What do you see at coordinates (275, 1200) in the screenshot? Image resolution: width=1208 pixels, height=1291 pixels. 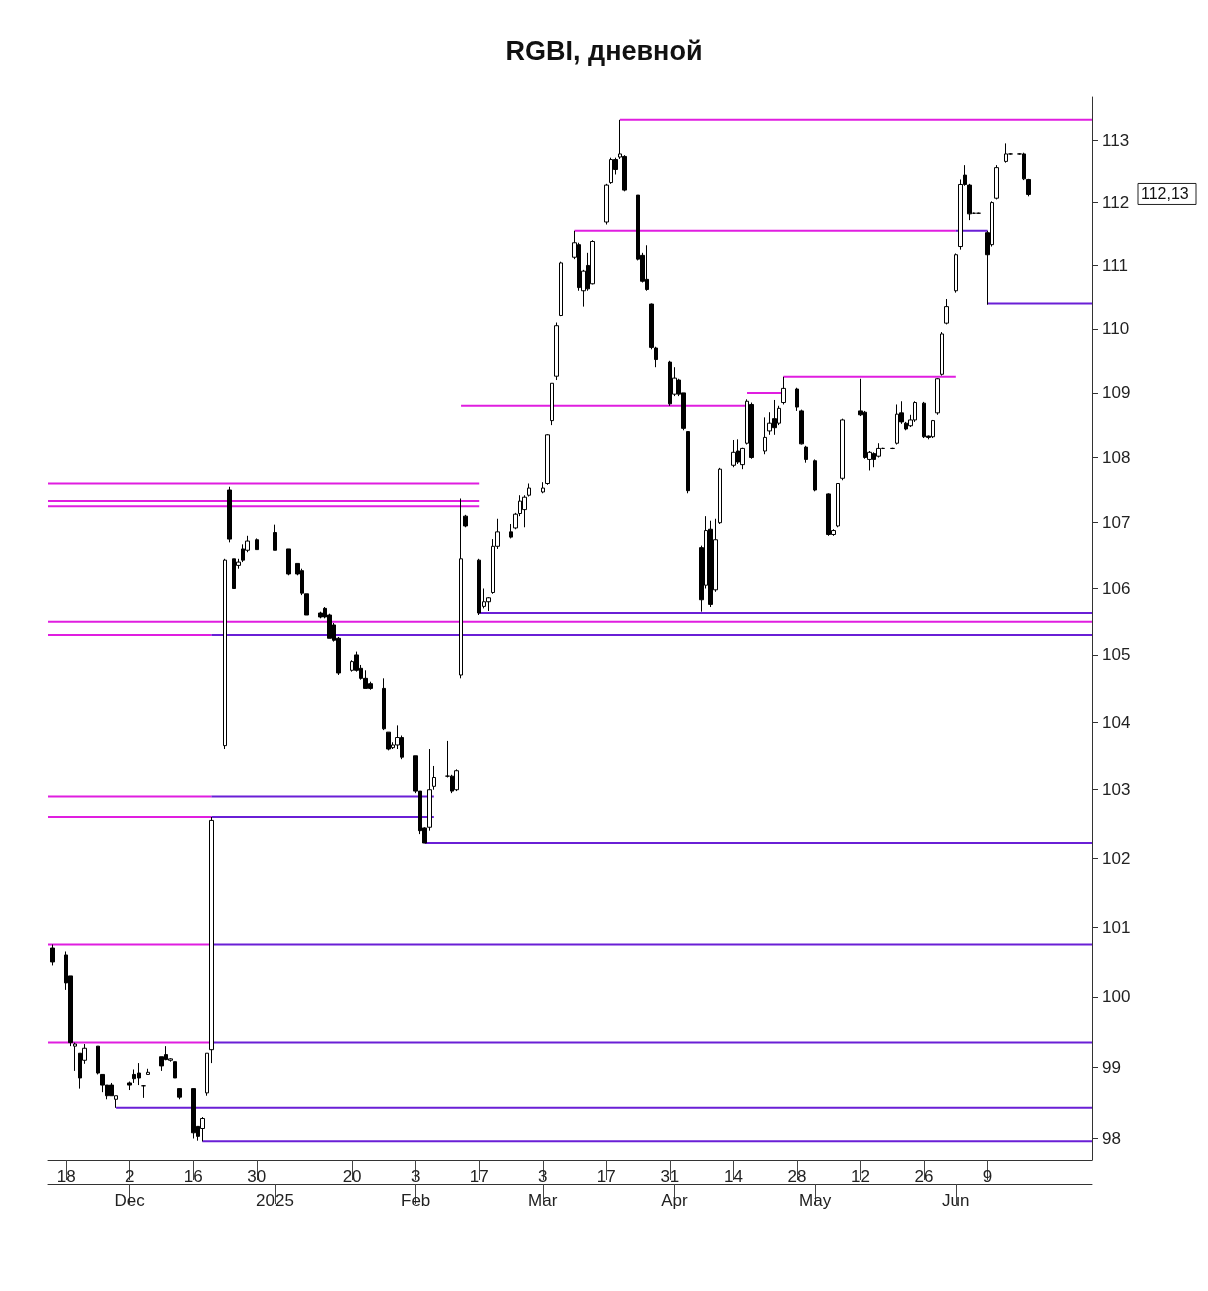 I see `x2-tick-label: 2025` at bounding box center [275, 1200].